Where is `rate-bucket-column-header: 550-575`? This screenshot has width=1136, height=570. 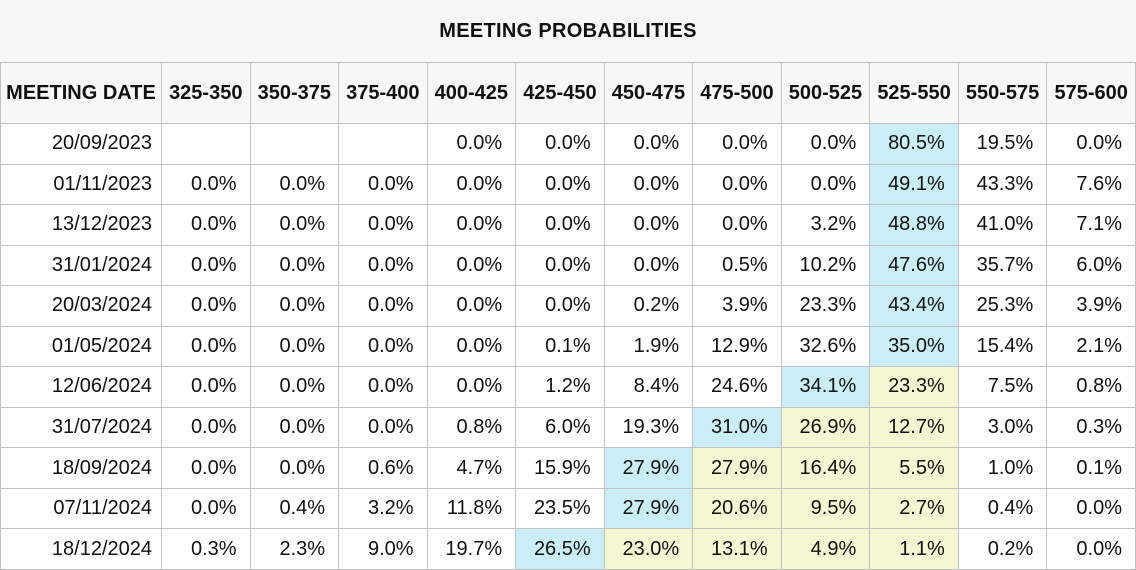 rate-bucket-column-header: 550-575 is located at coordinates (1002, 93).